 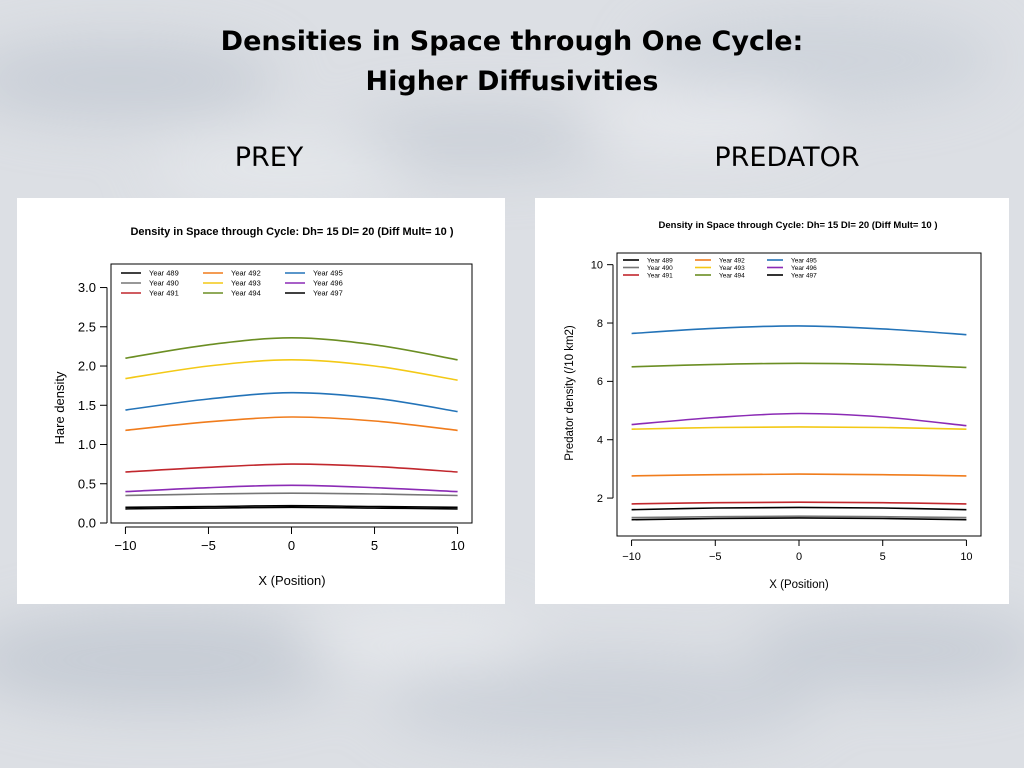 What do you see at coordinates (87, 444) in the screenshot?
I see `y-tick-label: 1.0` at bounding box center [87, 444].